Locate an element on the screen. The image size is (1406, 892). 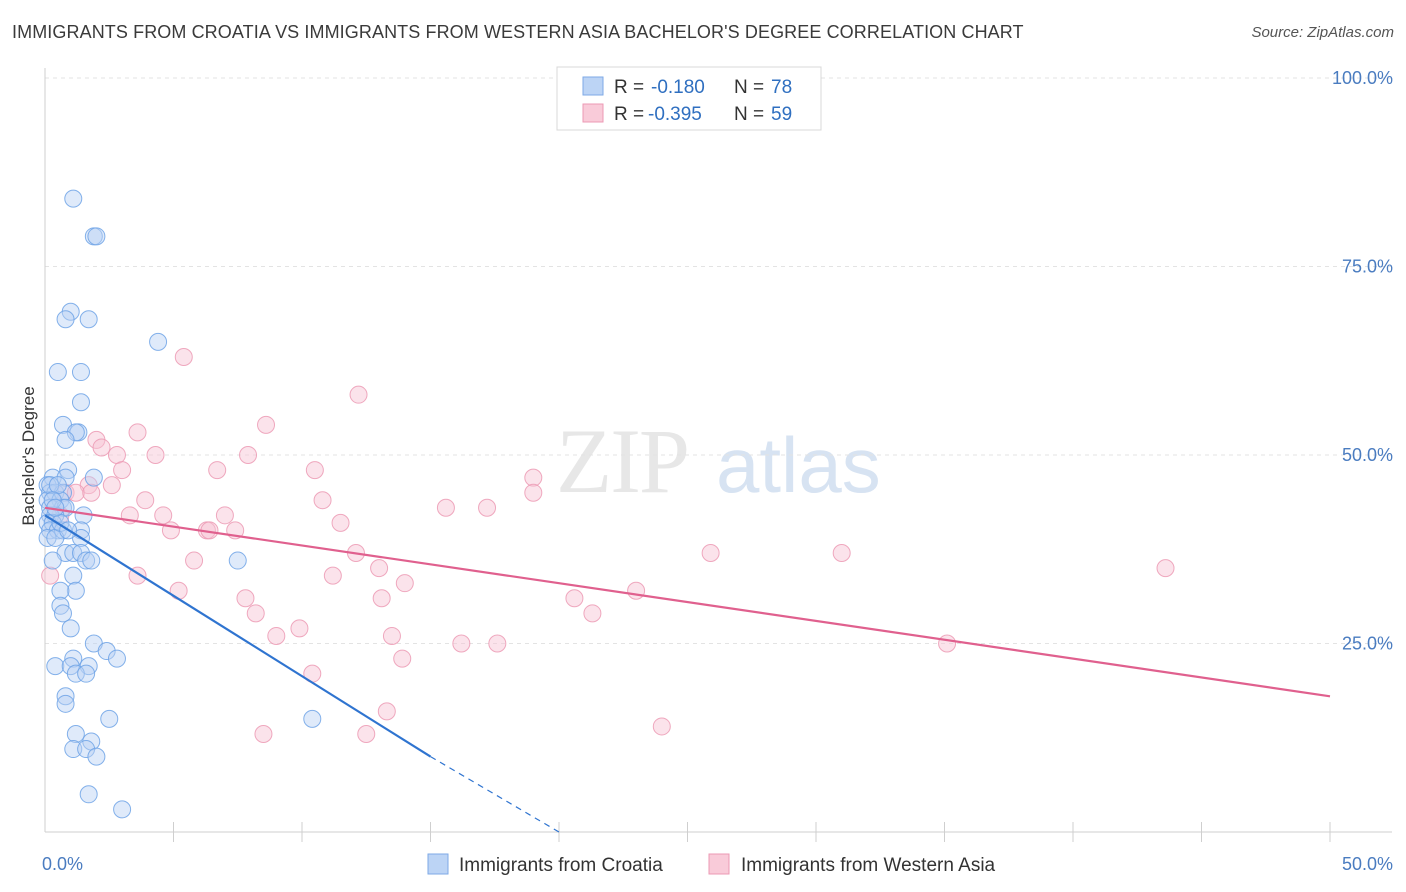
legend-n-value-1: 78 is located at coordinates (781, 87).